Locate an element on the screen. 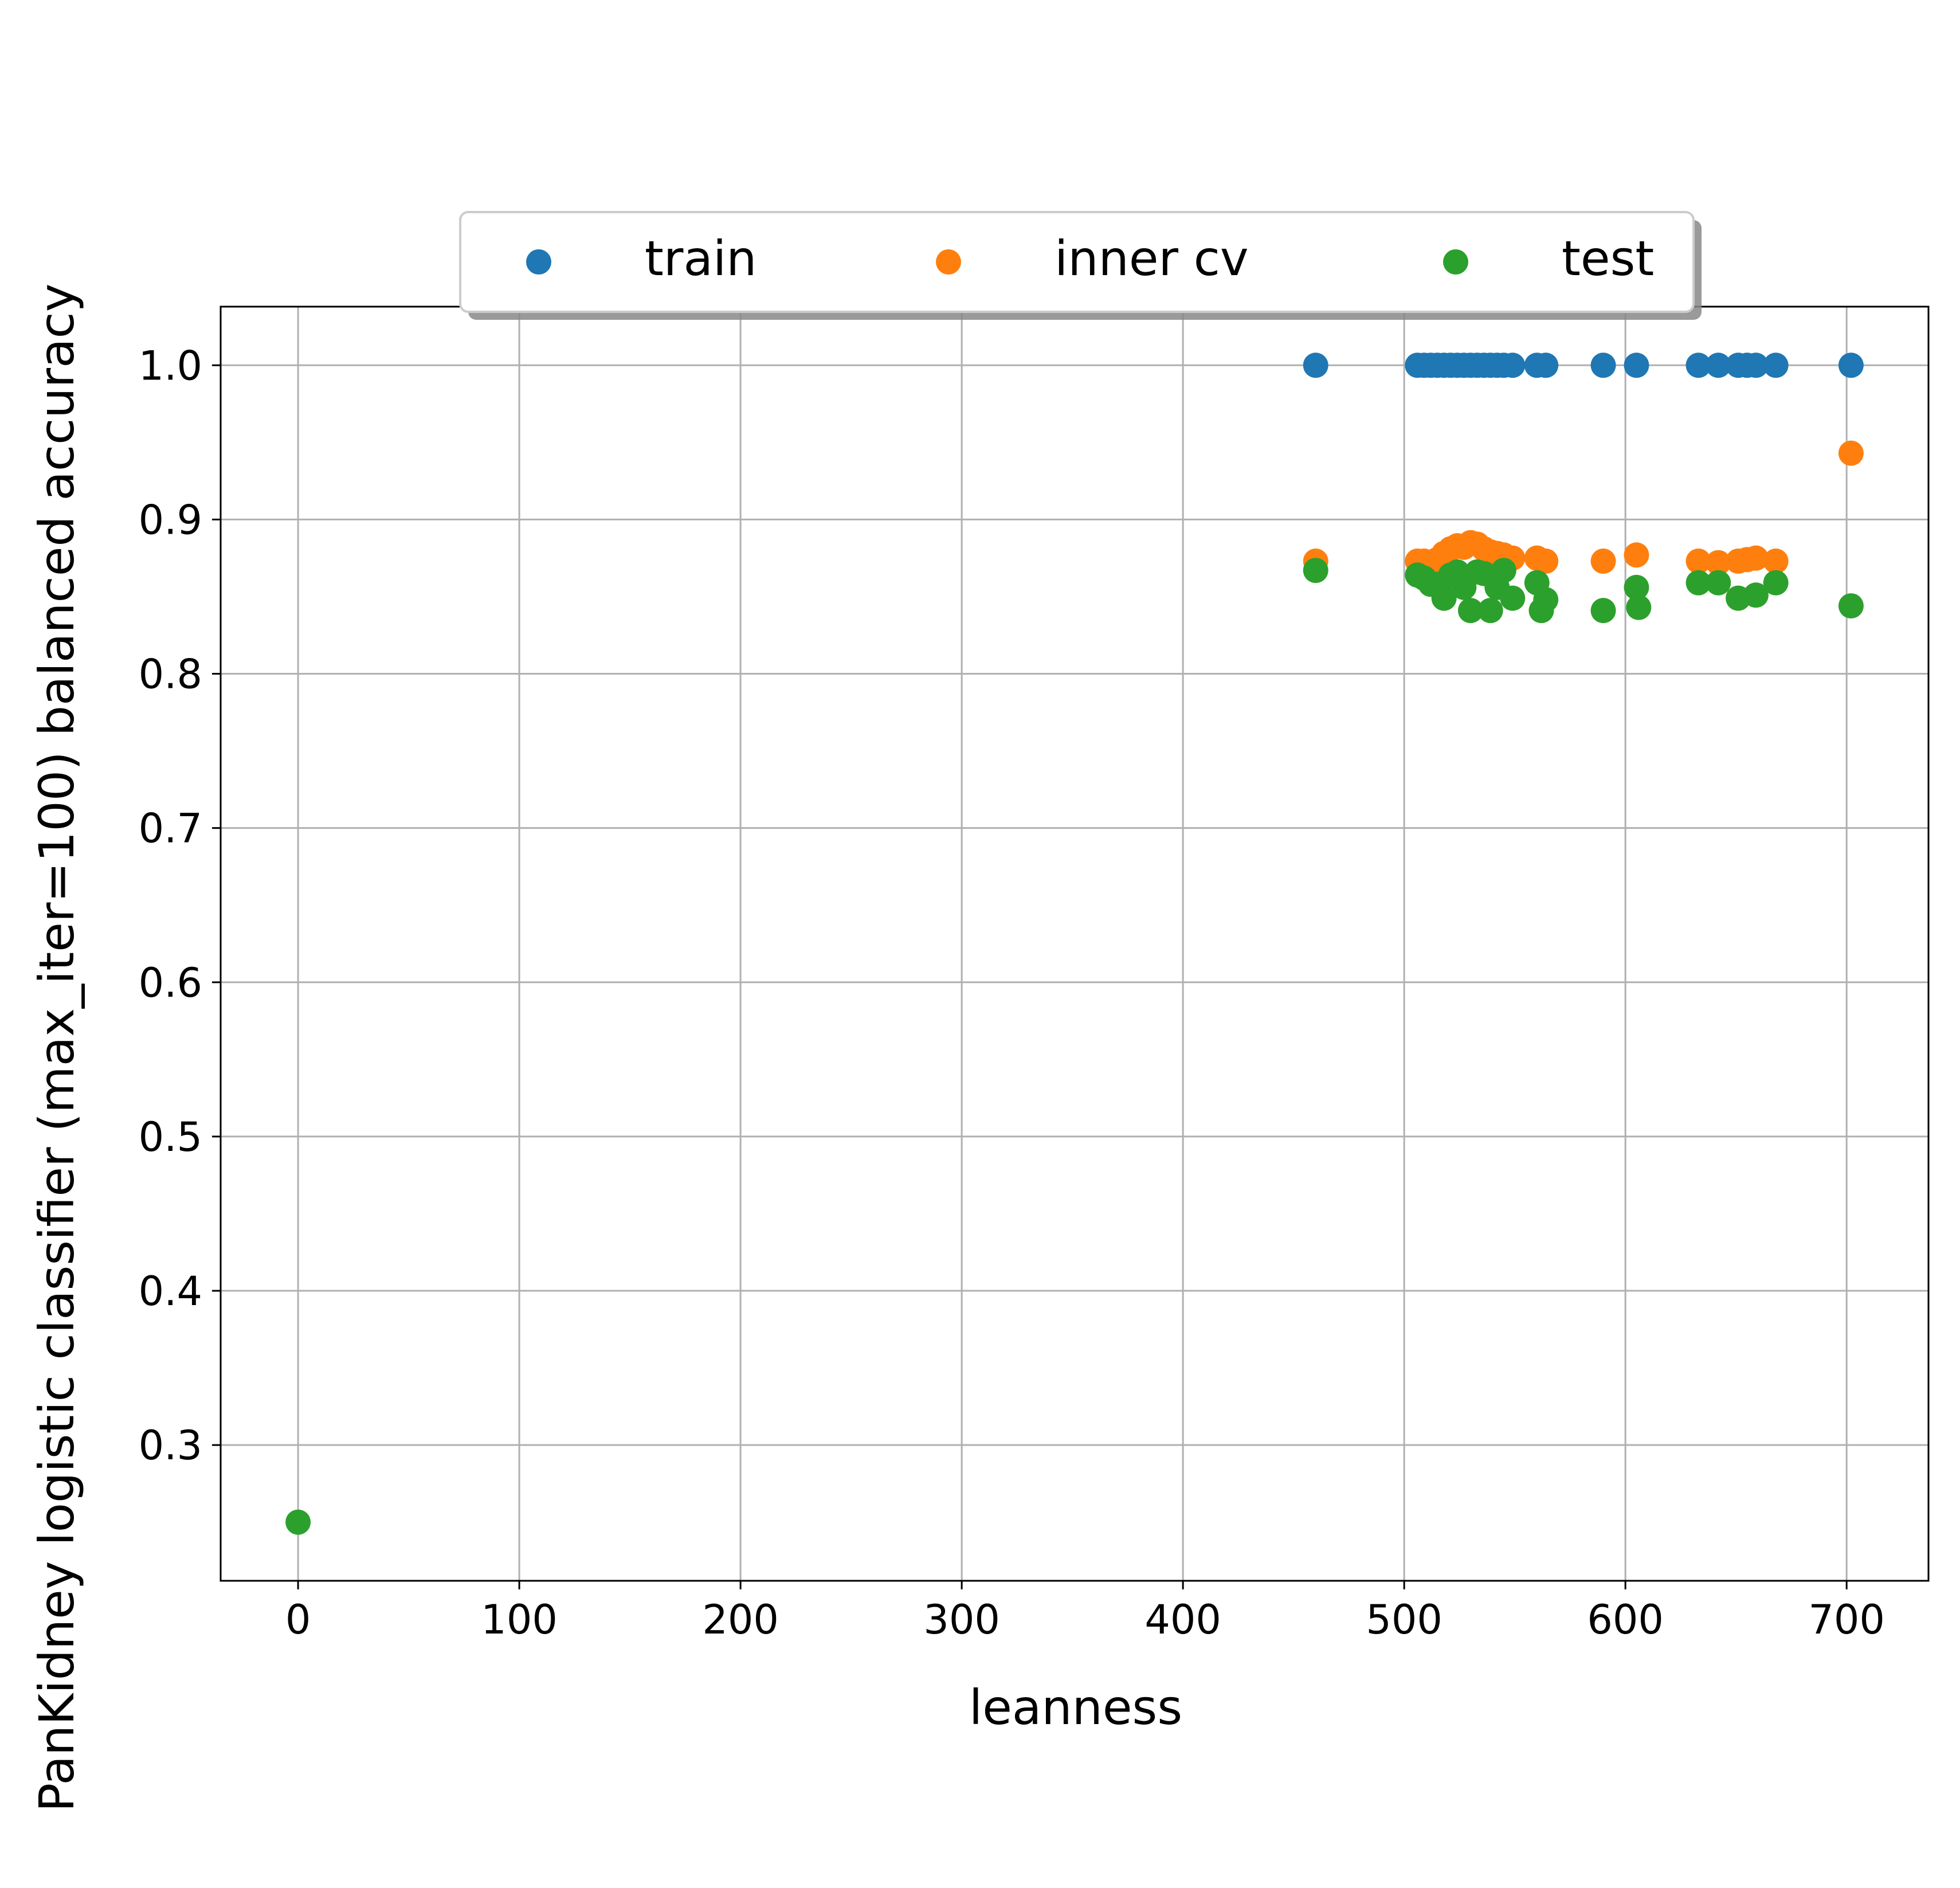 The height and width of the screenshot is (1888, 1960). x-tick-label: 700 is located at coordinates (1846, 1619).